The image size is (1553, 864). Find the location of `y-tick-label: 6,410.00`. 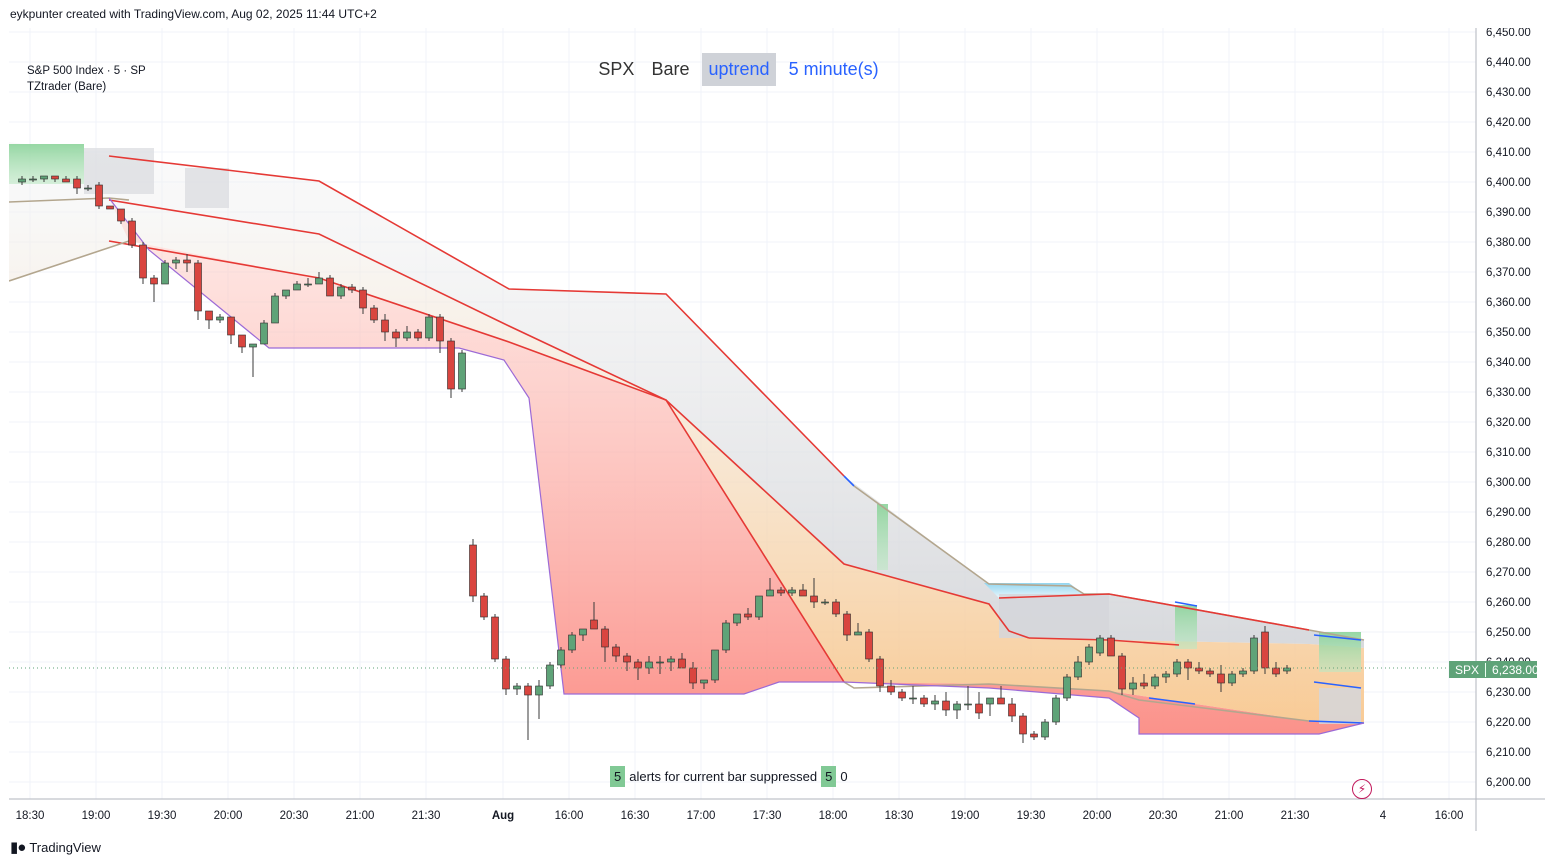

y-tick-label: 6,410.00 is located at coordinates (1508, 153).